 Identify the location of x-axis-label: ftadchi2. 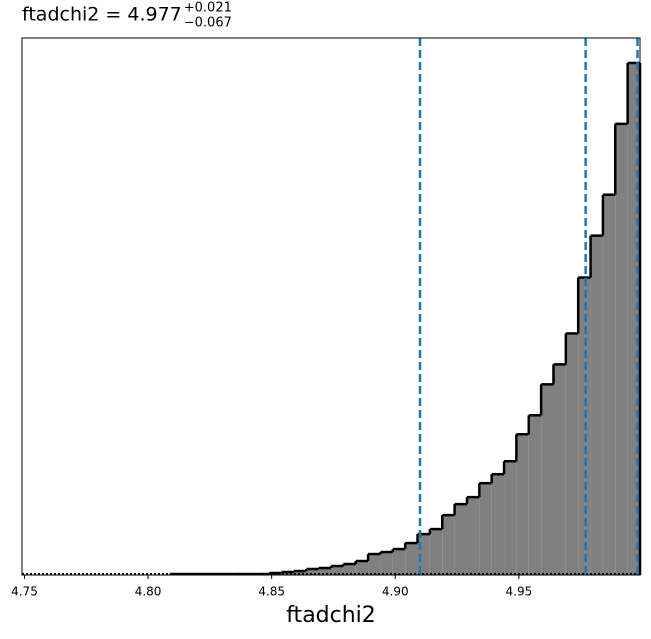
(331, 615).